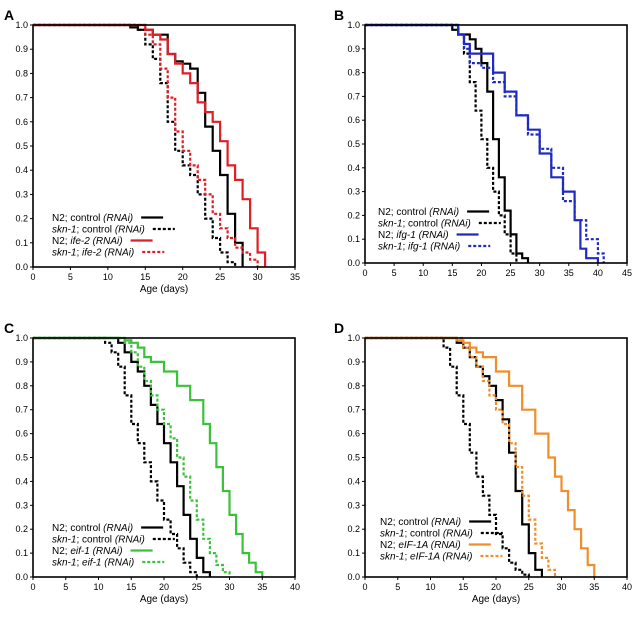 Image resolution: width=639 pixels, height=619 pixels. What do you see at coordinates (339, 328) in the screenshot?
I see `panel-label: D` at bounding box center [339, 328].